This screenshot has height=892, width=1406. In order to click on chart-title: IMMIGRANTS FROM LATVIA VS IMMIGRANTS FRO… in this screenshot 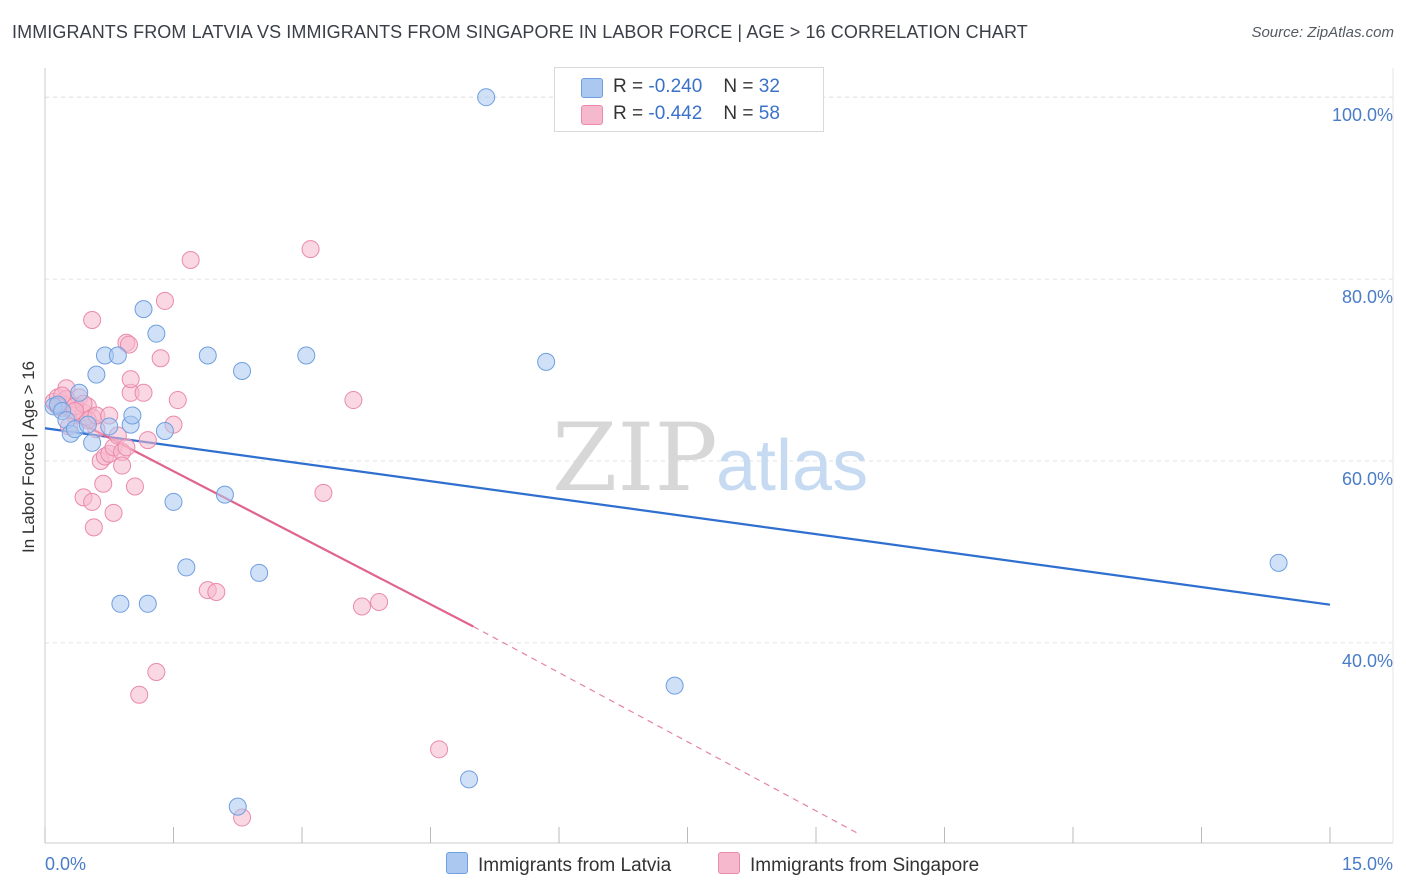, I will do `click(520, 32)`.